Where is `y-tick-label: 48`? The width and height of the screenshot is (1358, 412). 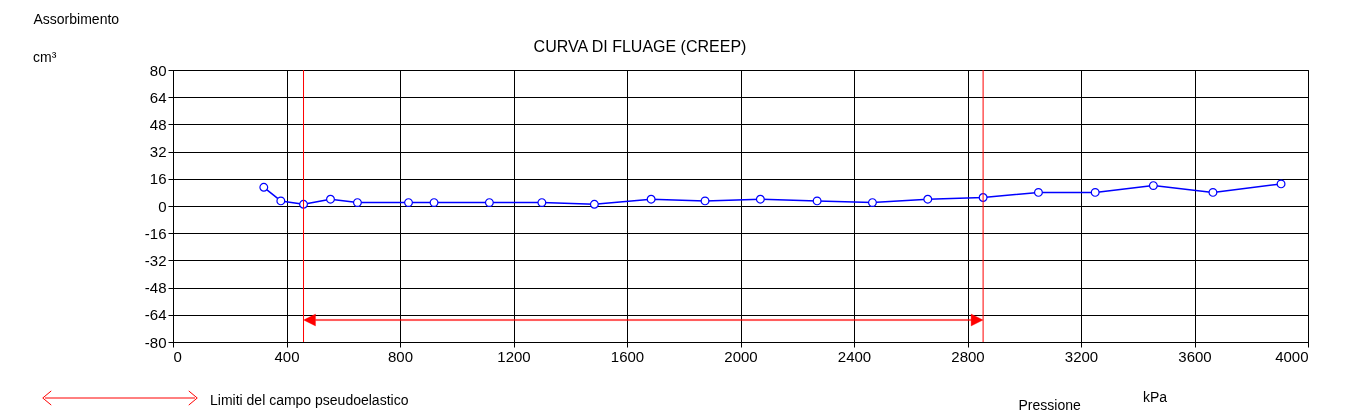
y-tick-label: 48 is located at coordinates (158, 124).